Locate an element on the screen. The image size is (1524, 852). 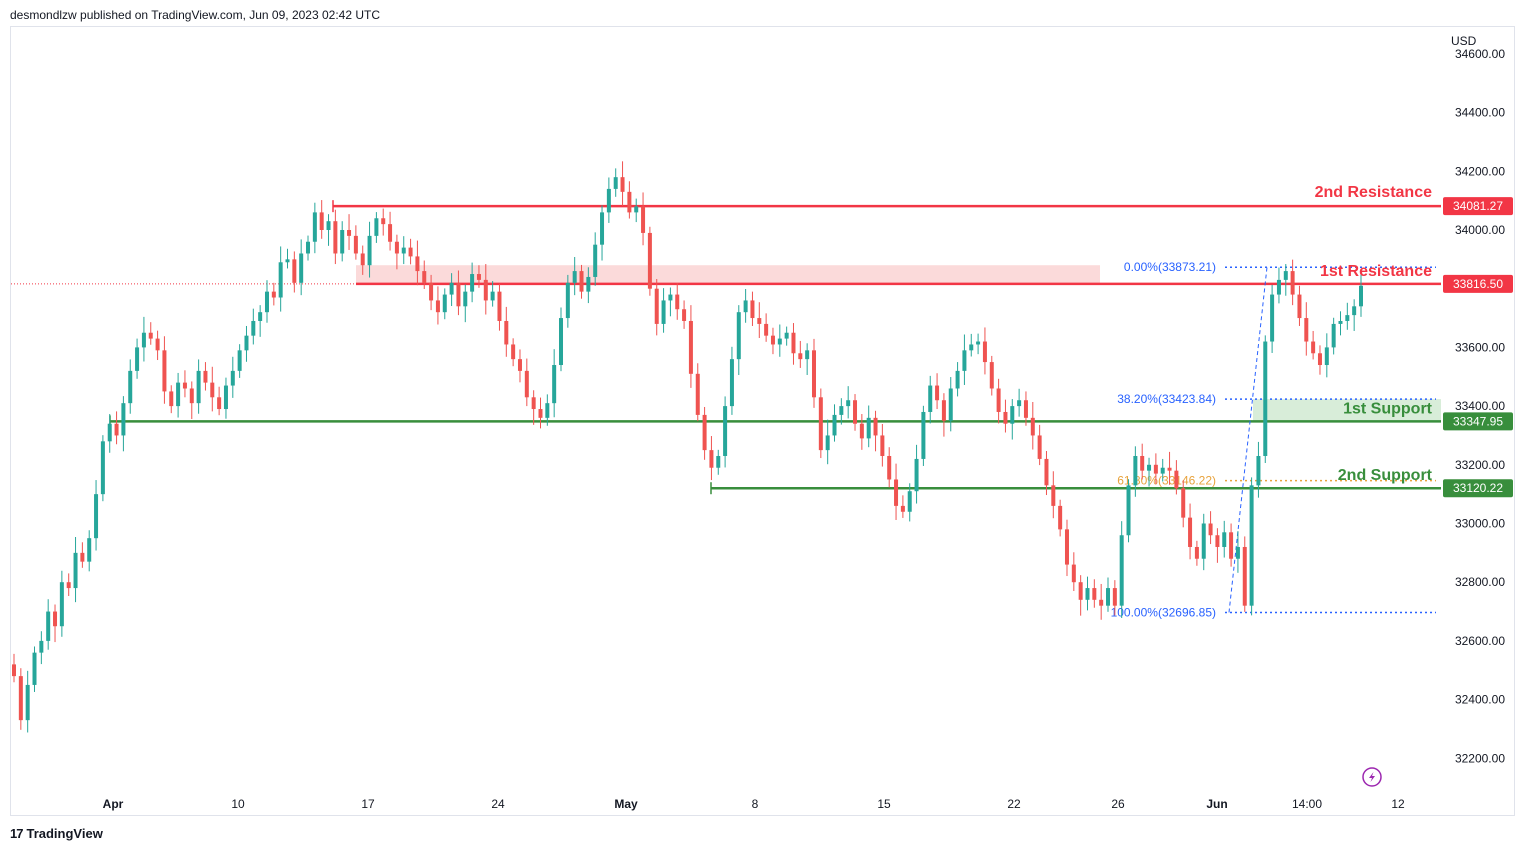
y-axis-tick: 33200.00 is located at coordinates (1480, 465).